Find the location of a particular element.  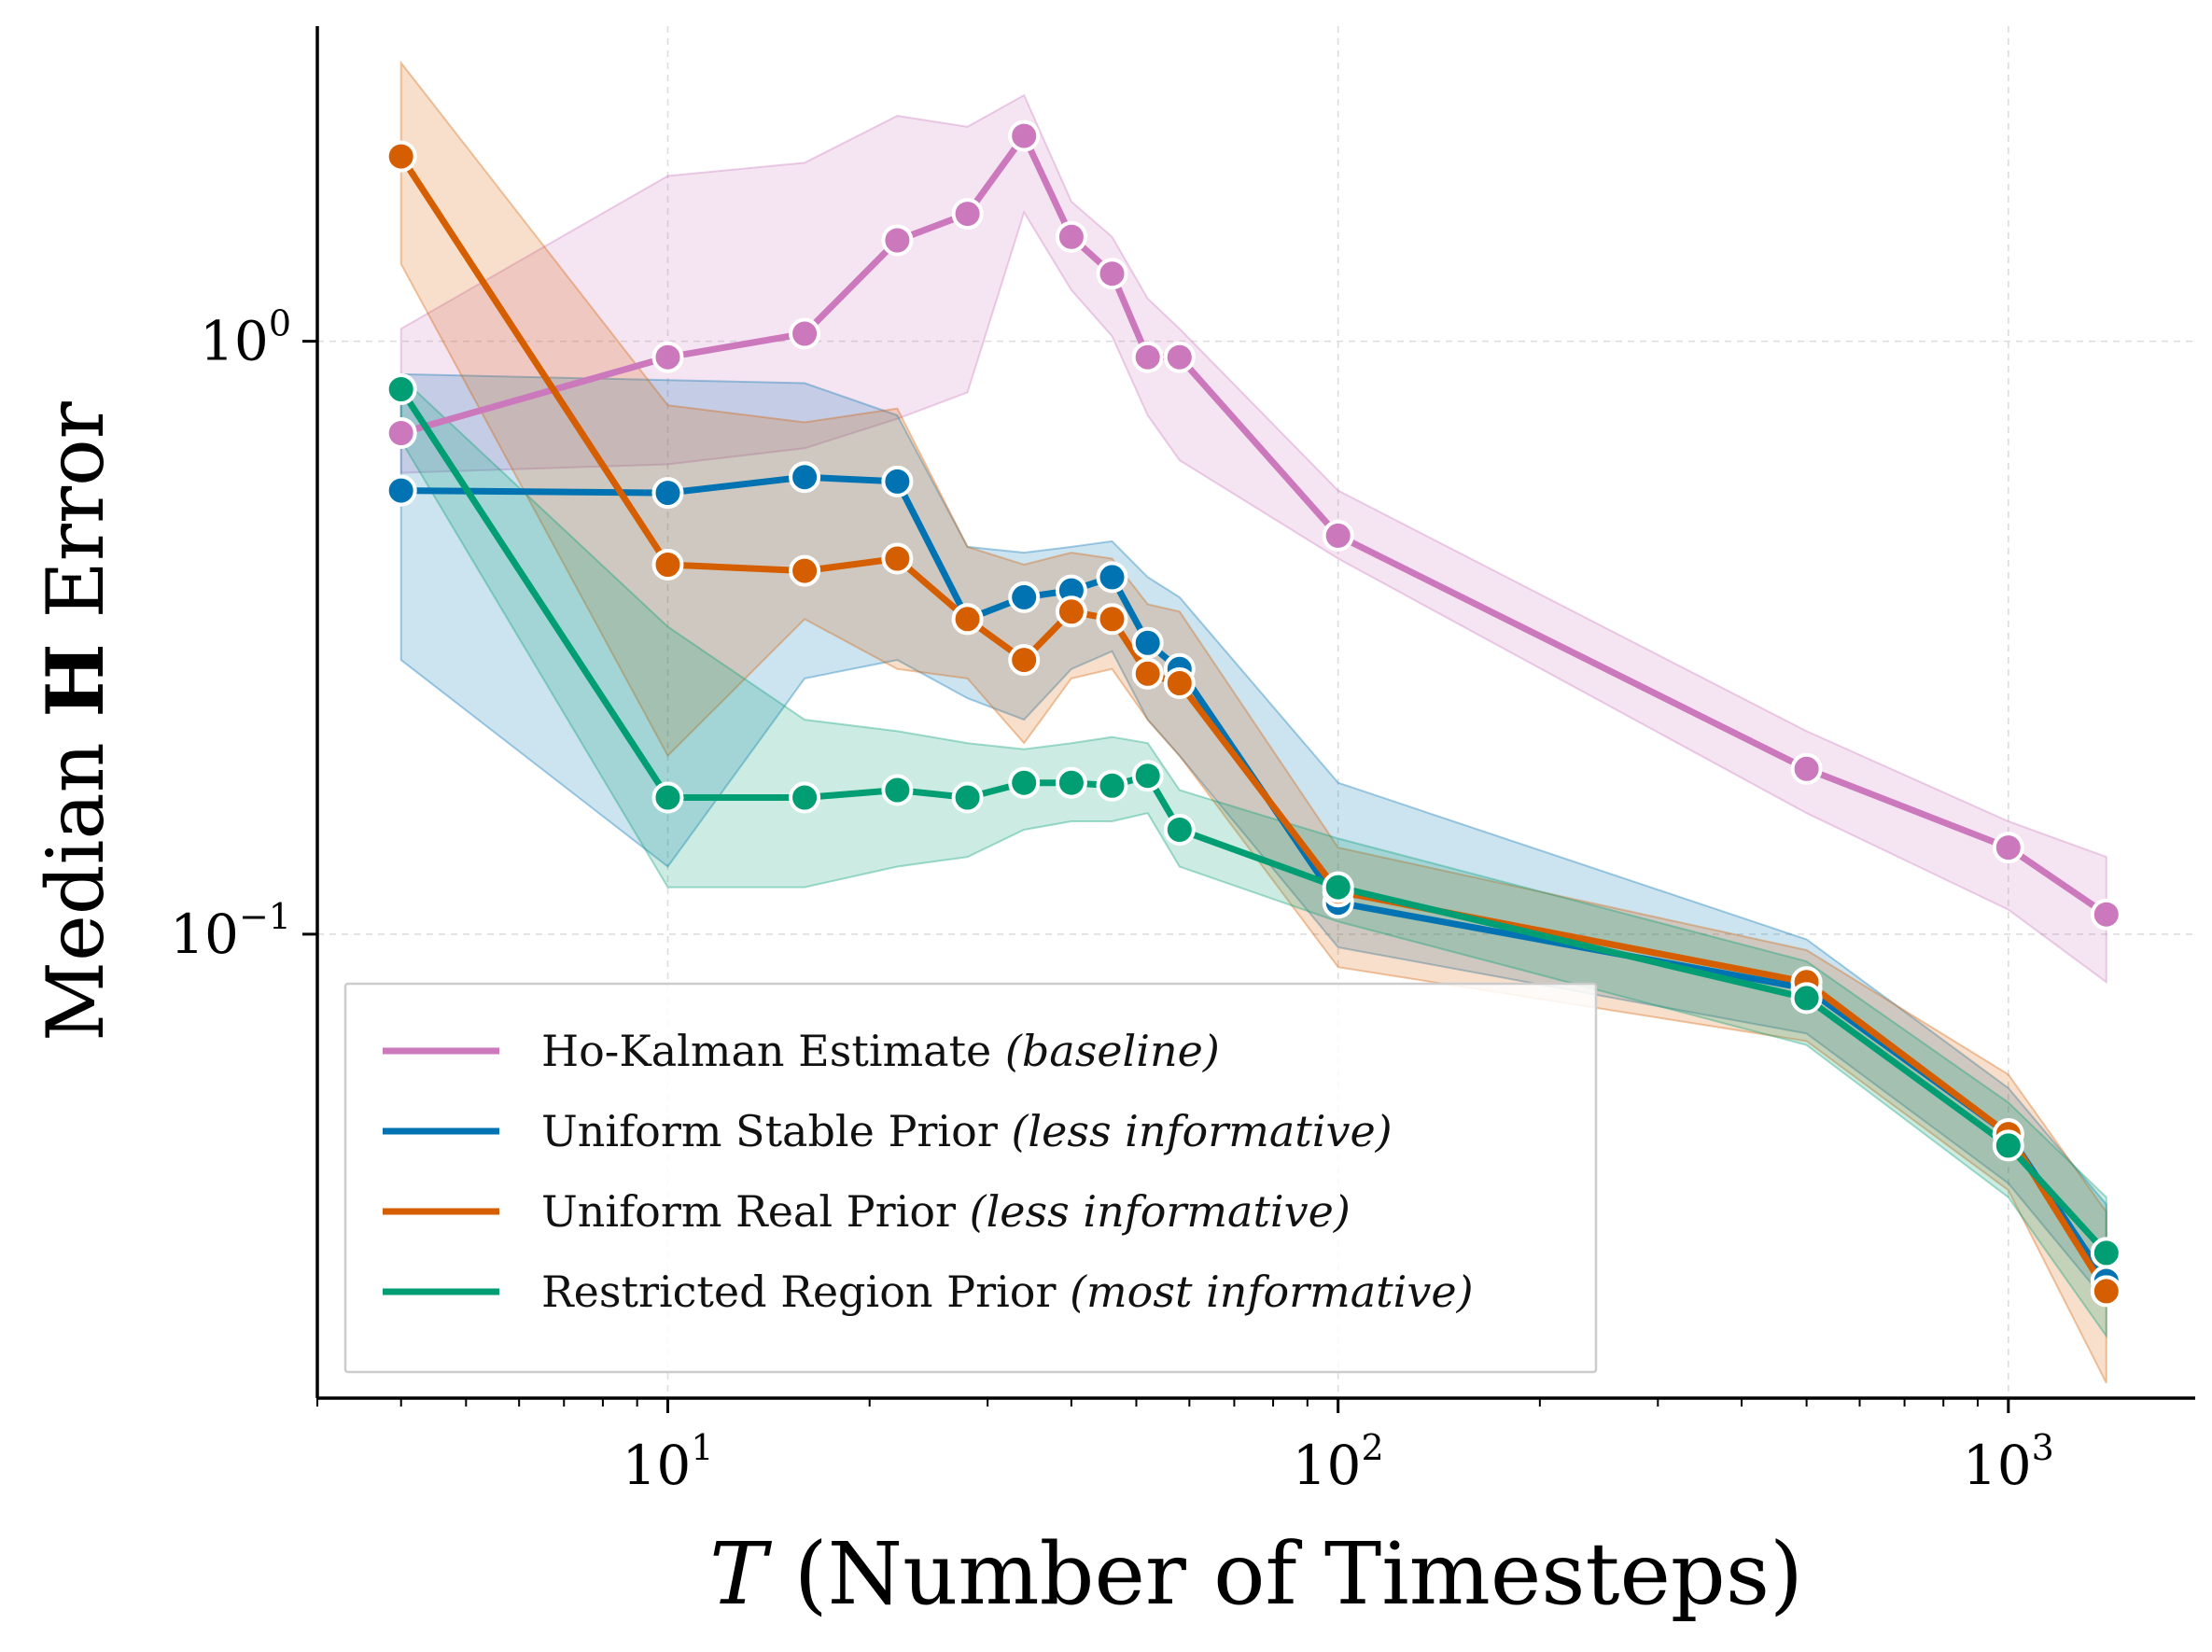

legend-label-1: Uniform Stable Prior (less informative) is located at coordinates (967, 1131).